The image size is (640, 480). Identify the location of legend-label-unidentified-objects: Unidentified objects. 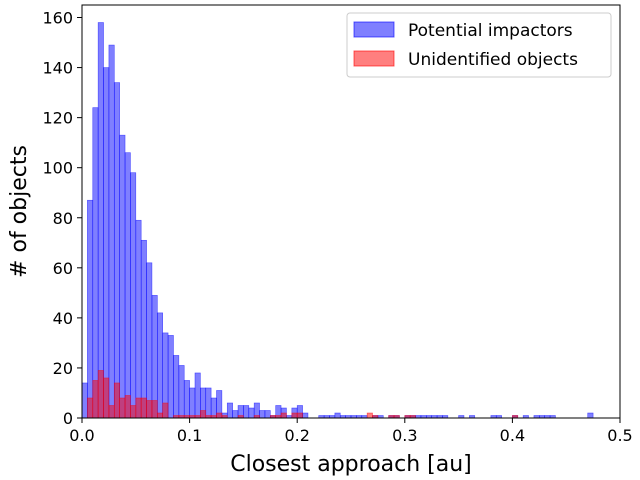
(493, 60).